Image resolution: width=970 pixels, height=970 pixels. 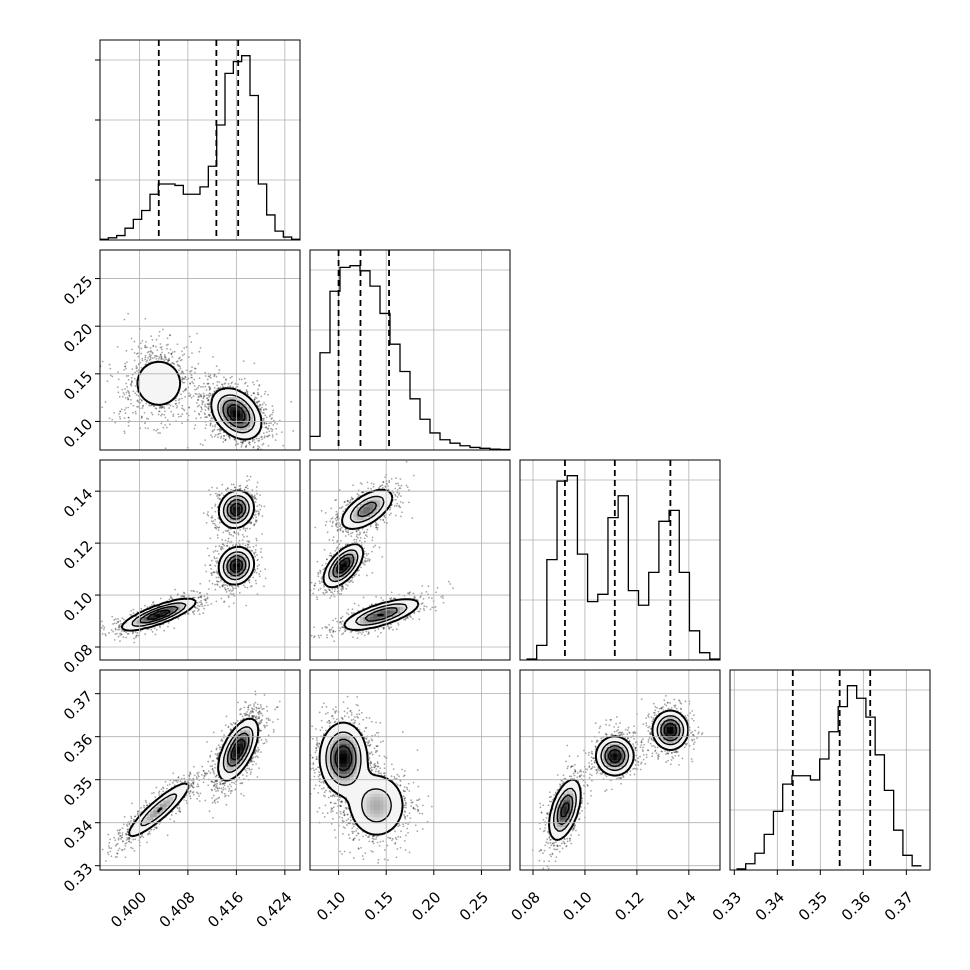 I want to click on panel-frame, so click(x=200, y=350).